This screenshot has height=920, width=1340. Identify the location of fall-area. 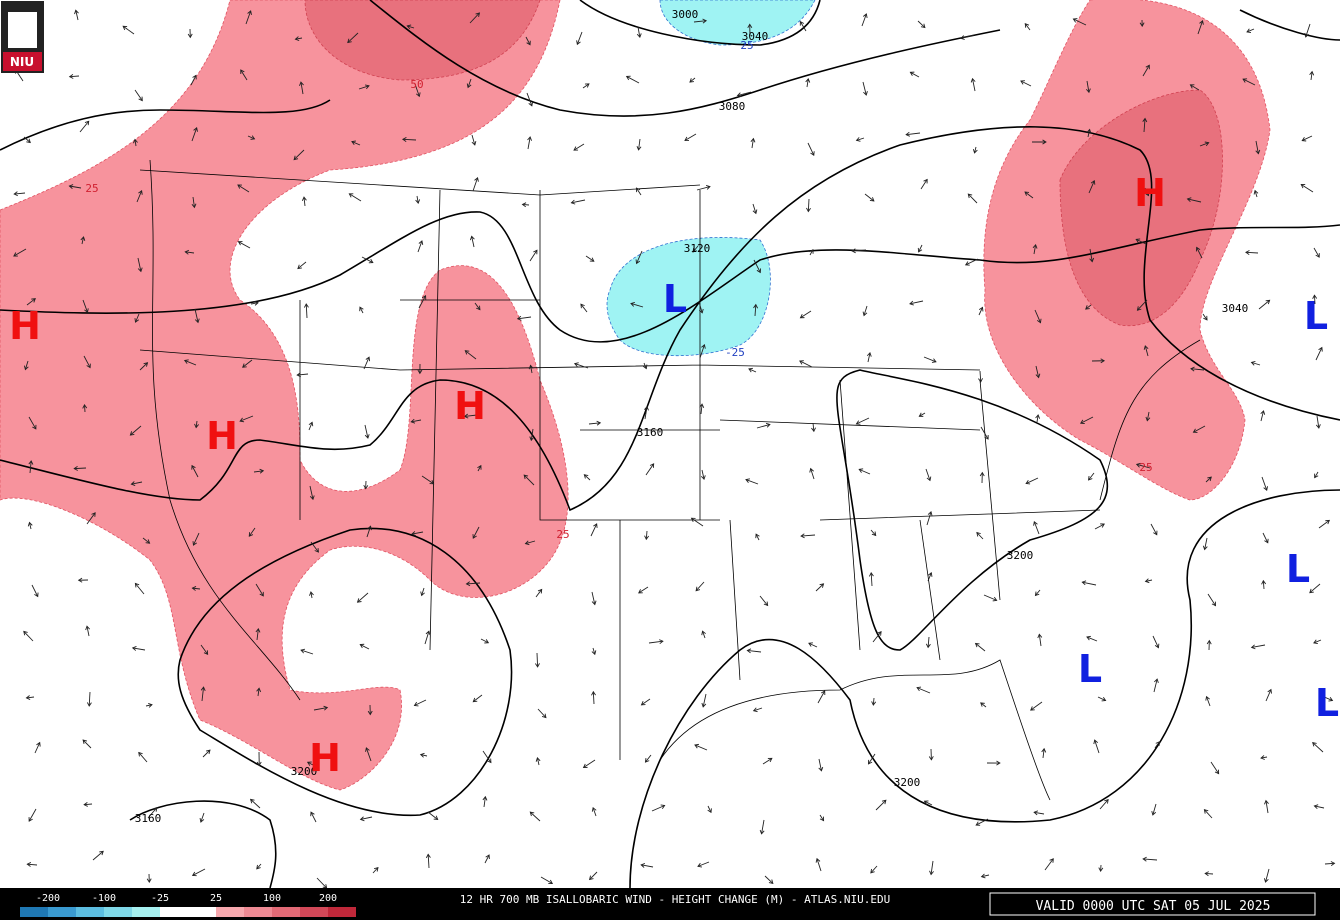
(737, 23).